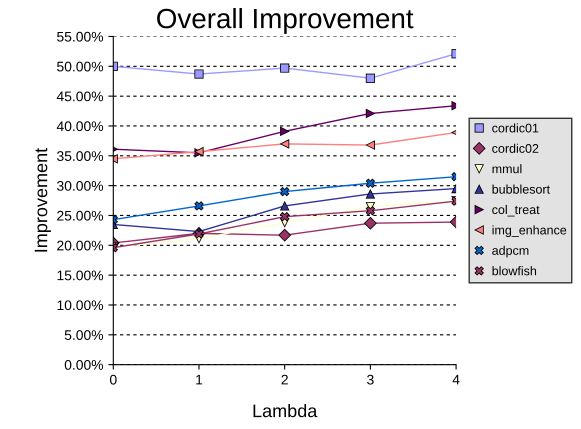 The width and height of the screenshot is (581, 429). Describe the element at coordinates (456, 379) in the screenshot. I see `x-tick-label: 4` at that location.